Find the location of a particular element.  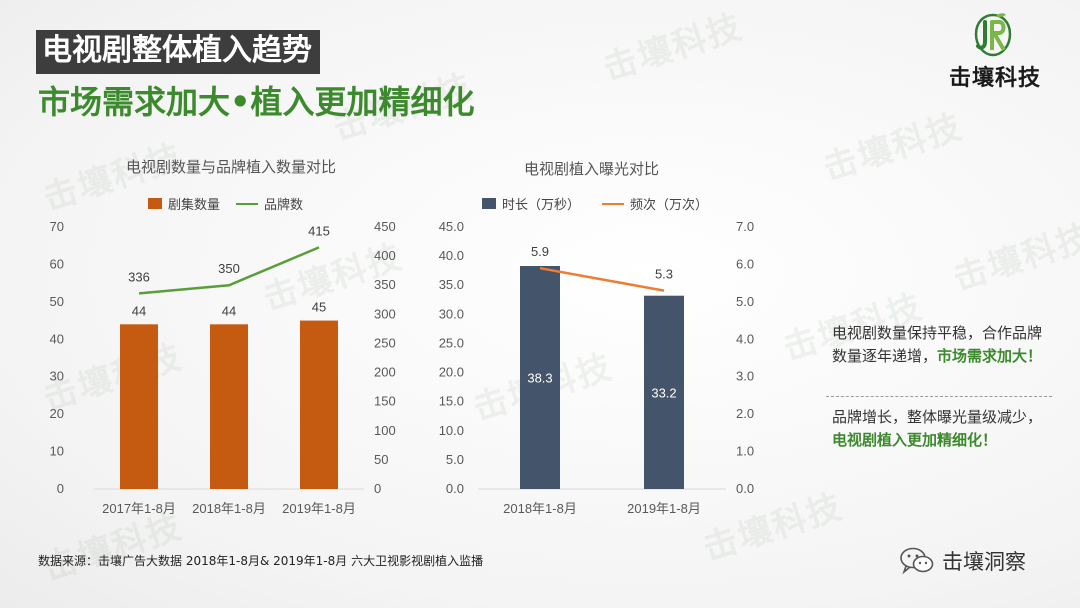

y-right-tick-label: 4.0 is located at coordinates (745, 338).